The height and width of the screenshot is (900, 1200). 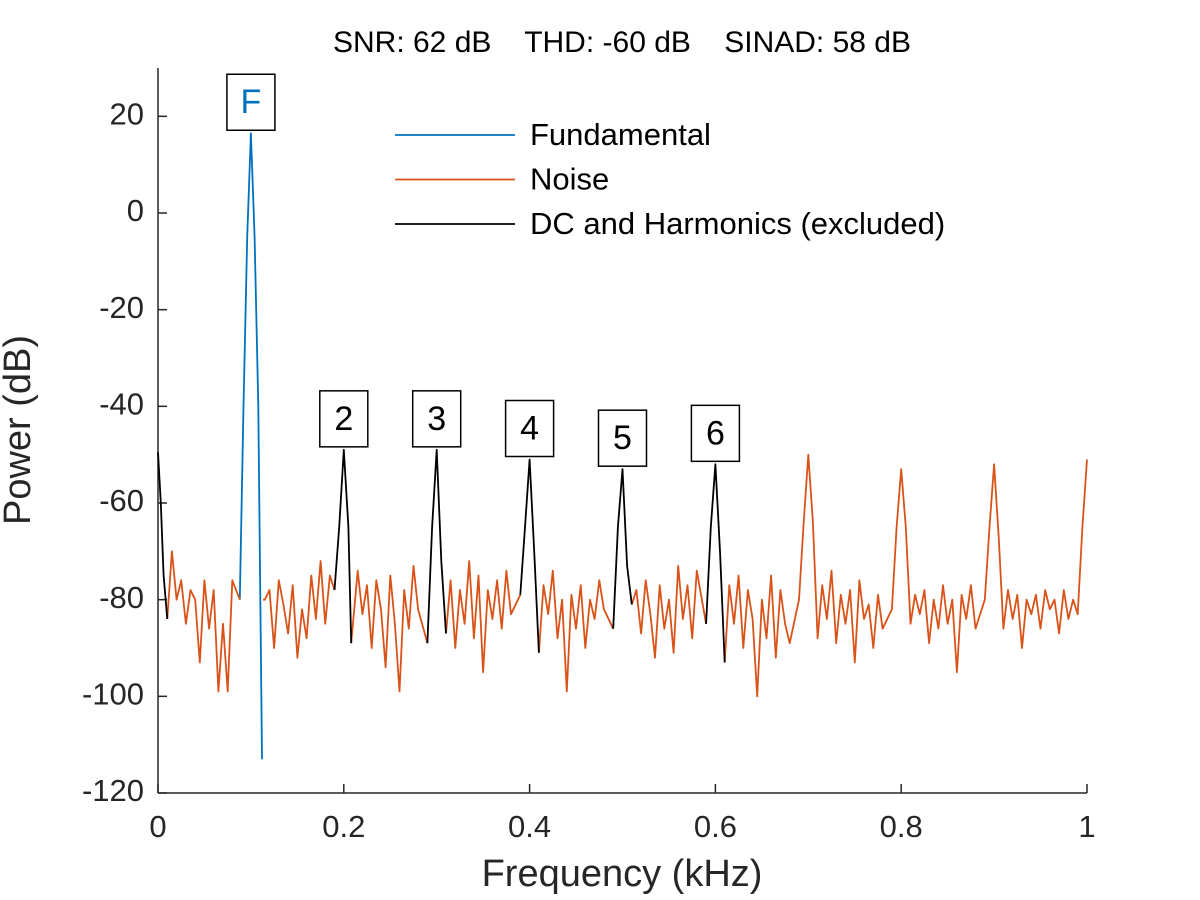 What do you see at coordinates (121, 500) in the screenshot?
I see `y-tick-label: -60` at bounding box center [121, 500].